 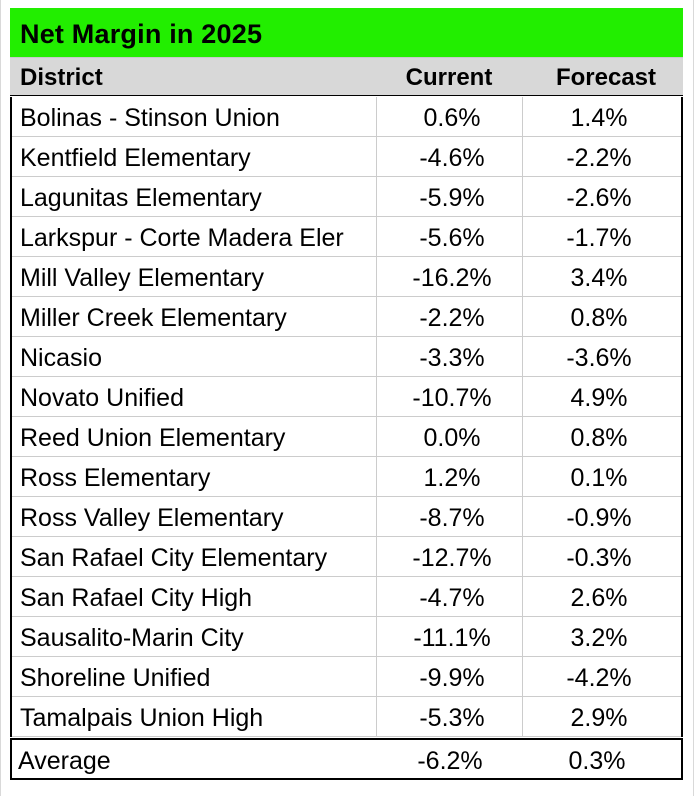 What do you see at coordinates (599, 558) in the screenshot?
I see `forecast-cell: -0.3%` at bounding box center [599, 558].